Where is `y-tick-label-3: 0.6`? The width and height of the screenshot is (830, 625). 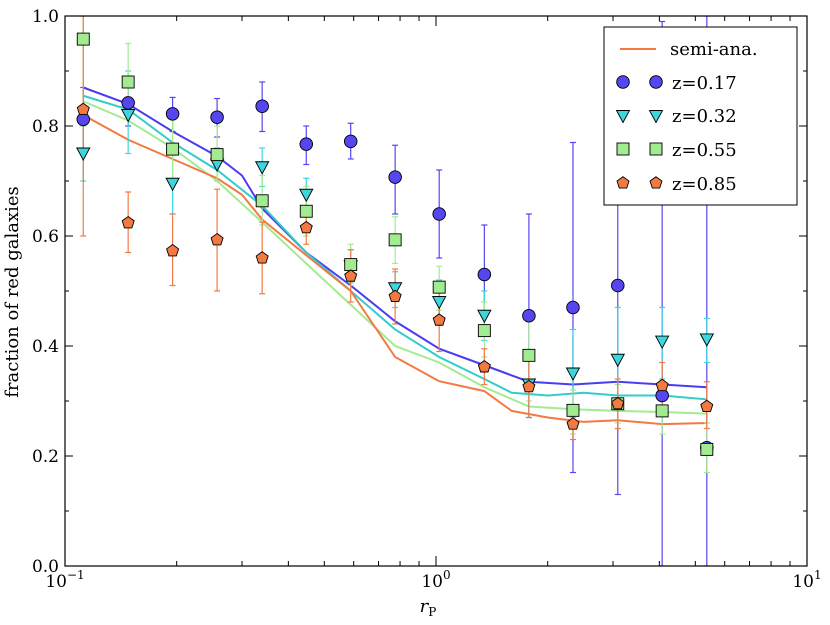
y-tick-label-3: 0.6 is located at coordinates (45, 237).